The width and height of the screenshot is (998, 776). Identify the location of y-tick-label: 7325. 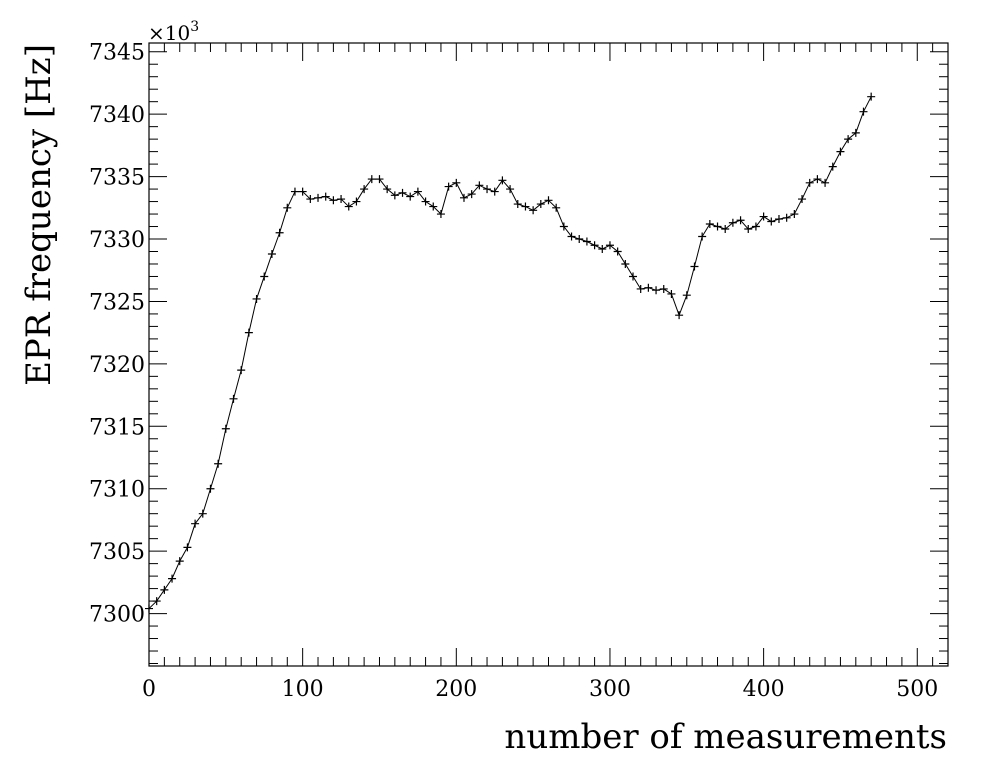
(117, 302).